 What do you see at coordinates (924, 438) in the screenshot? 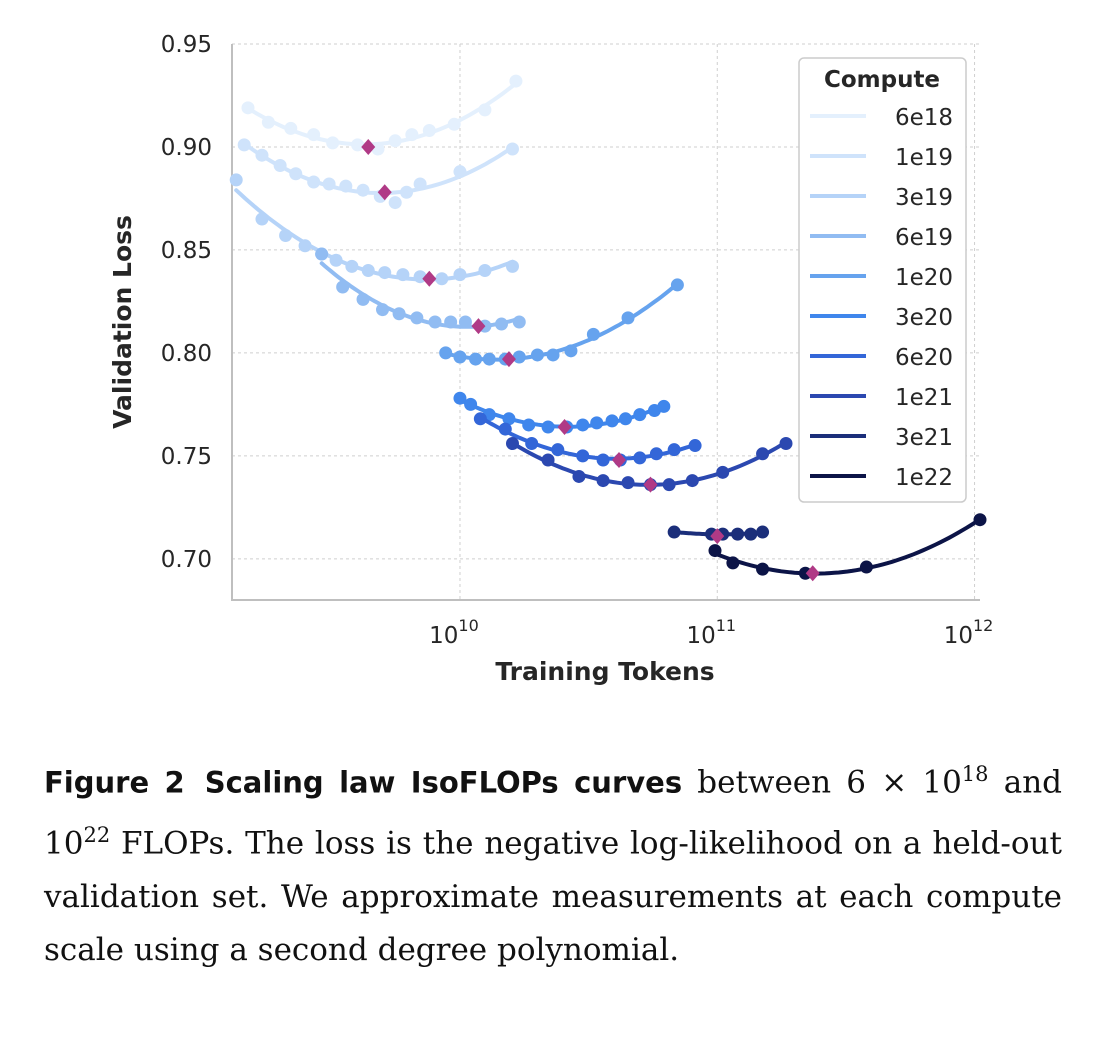
I see `legend-label: 3e21` at bounding box center [924, 438].